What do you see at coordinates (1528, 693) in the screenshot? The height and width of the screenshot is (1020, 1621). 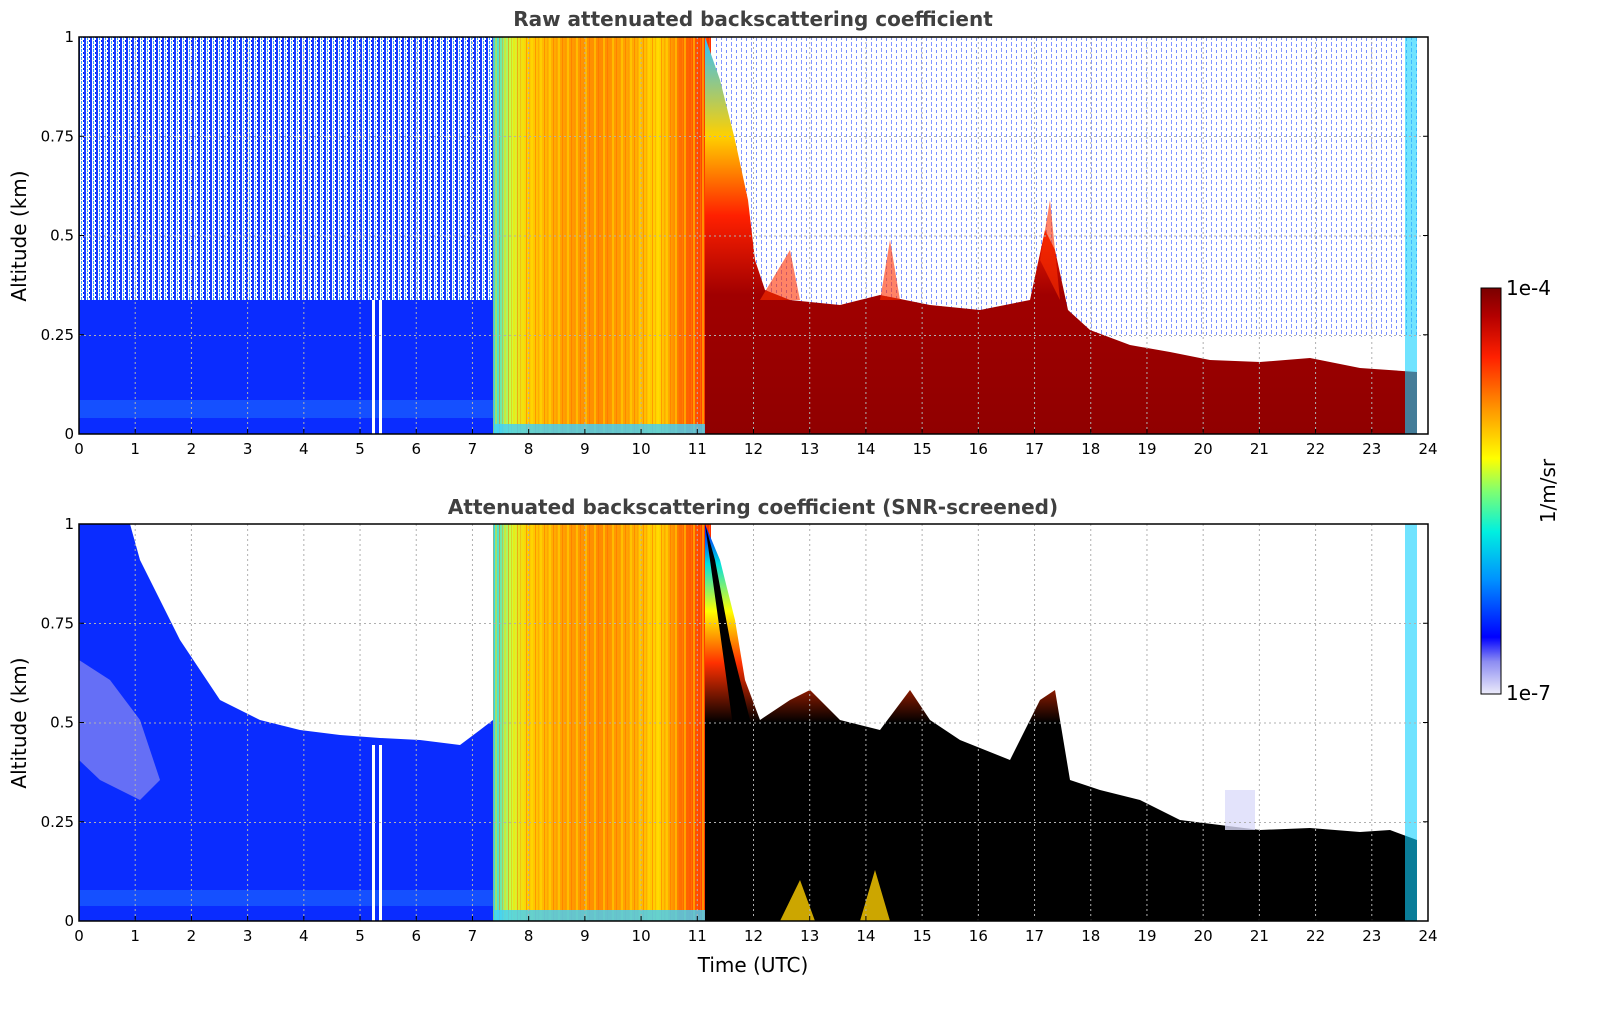 I see `colorbar-min-label: 1e-7` at bounding box center [1528, 693].